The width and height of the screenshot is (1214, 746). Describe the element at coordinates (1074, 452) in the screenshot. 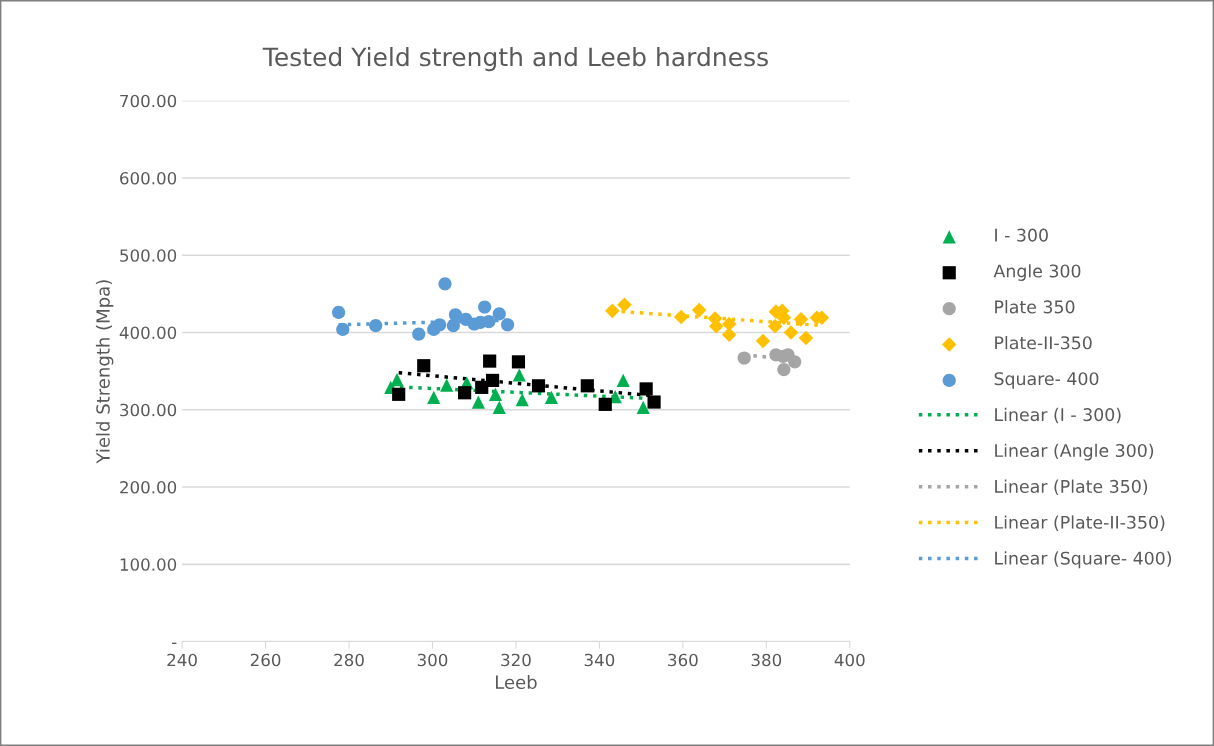

I see `legend-label: Linear (Angle 300)` at that location.